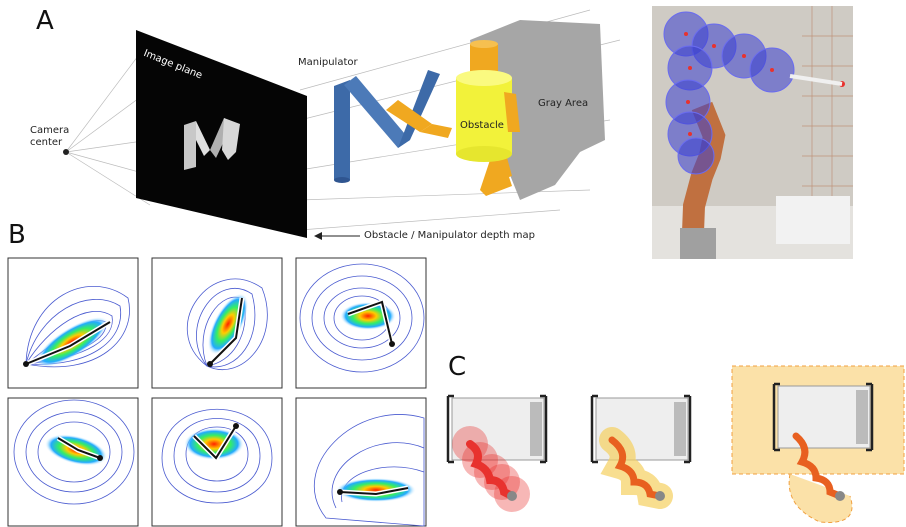  I want to click on obstacle-label: Obstacle, so click(482, 125).